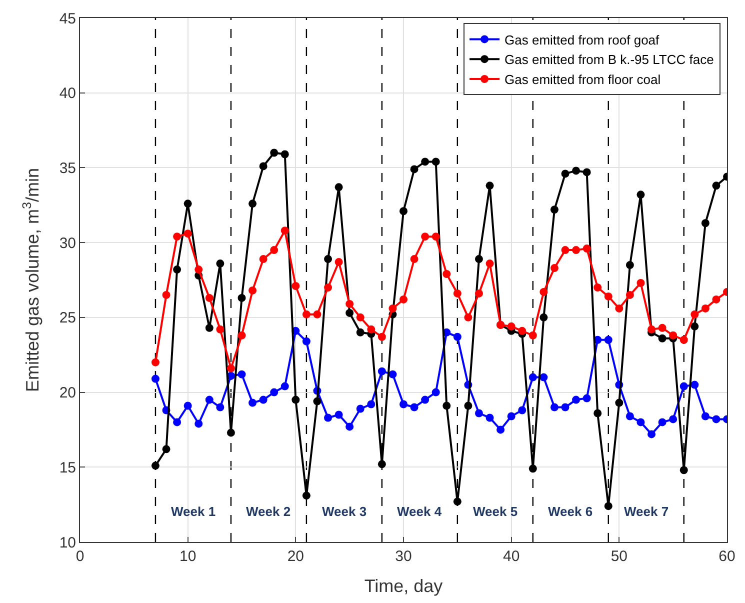  What do you see at coordinates (80, 556) in the screenshot?
I see `x-tick-label: 0` at bounding box center [80, 556].